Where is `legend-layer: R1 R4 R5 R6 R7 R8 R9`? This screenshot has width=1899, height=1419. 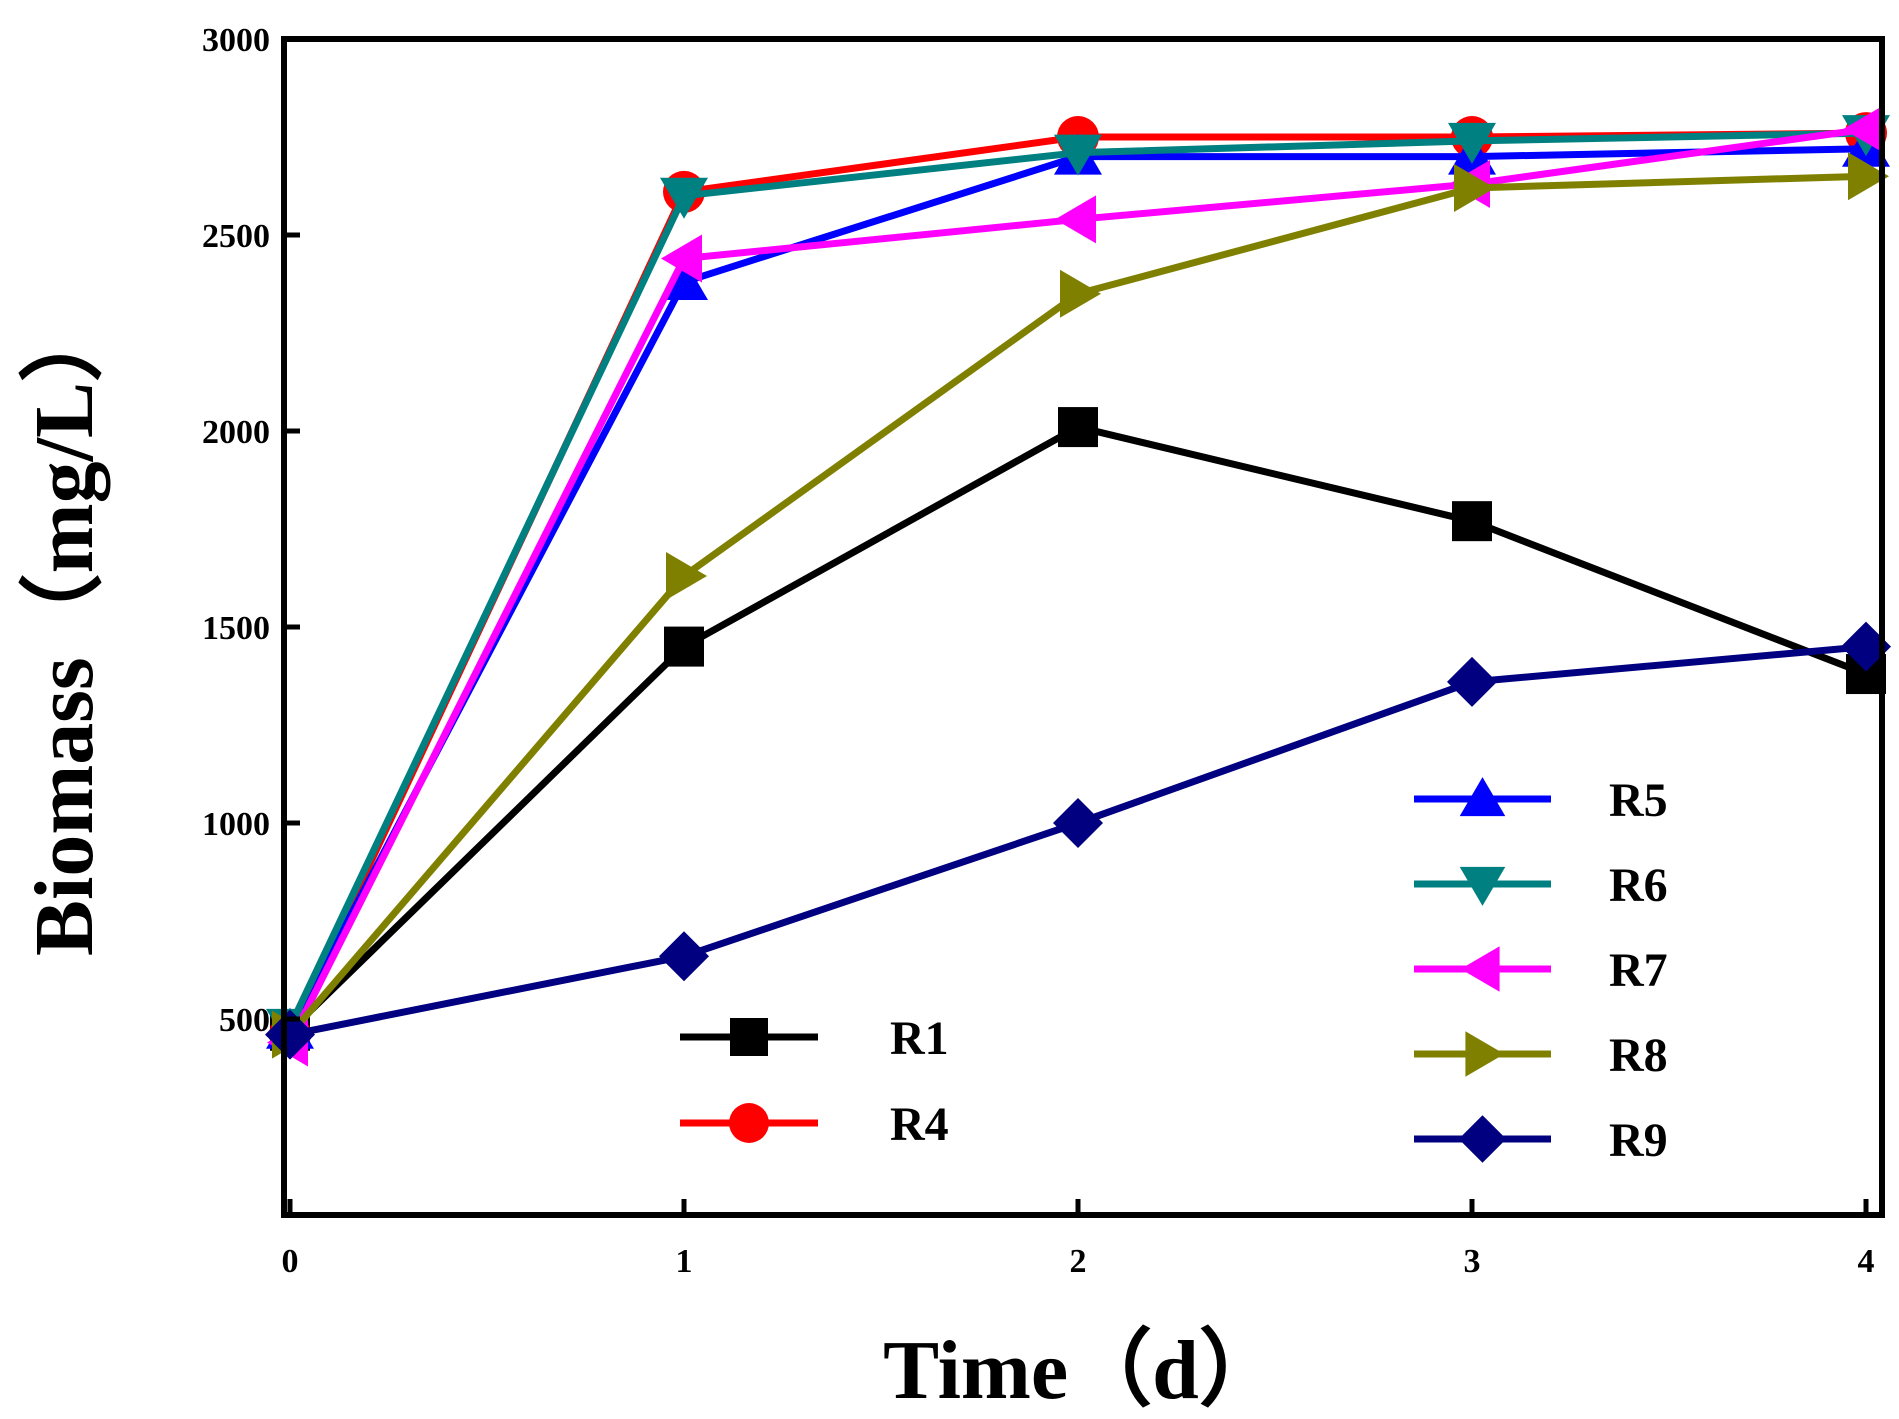 legend-layer: R1 R4 R5 R6 R7 R8 R9 is located at coordinates (1174, 970).